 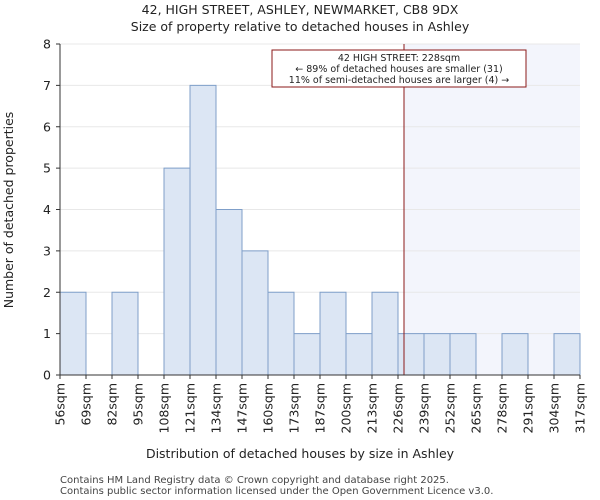 What do you see at coordinates (567, 354) in the screenshot?
I see `bar-304sqm` at bounding box center [567, 354].